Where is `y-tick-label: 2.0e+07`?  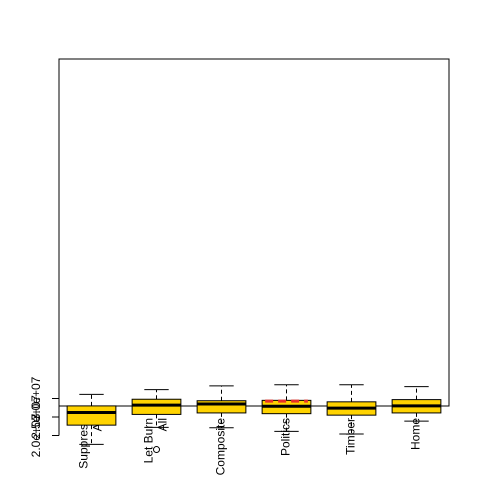
y-tick-label: 2.0e+07 is located at coordinates (36, 435).